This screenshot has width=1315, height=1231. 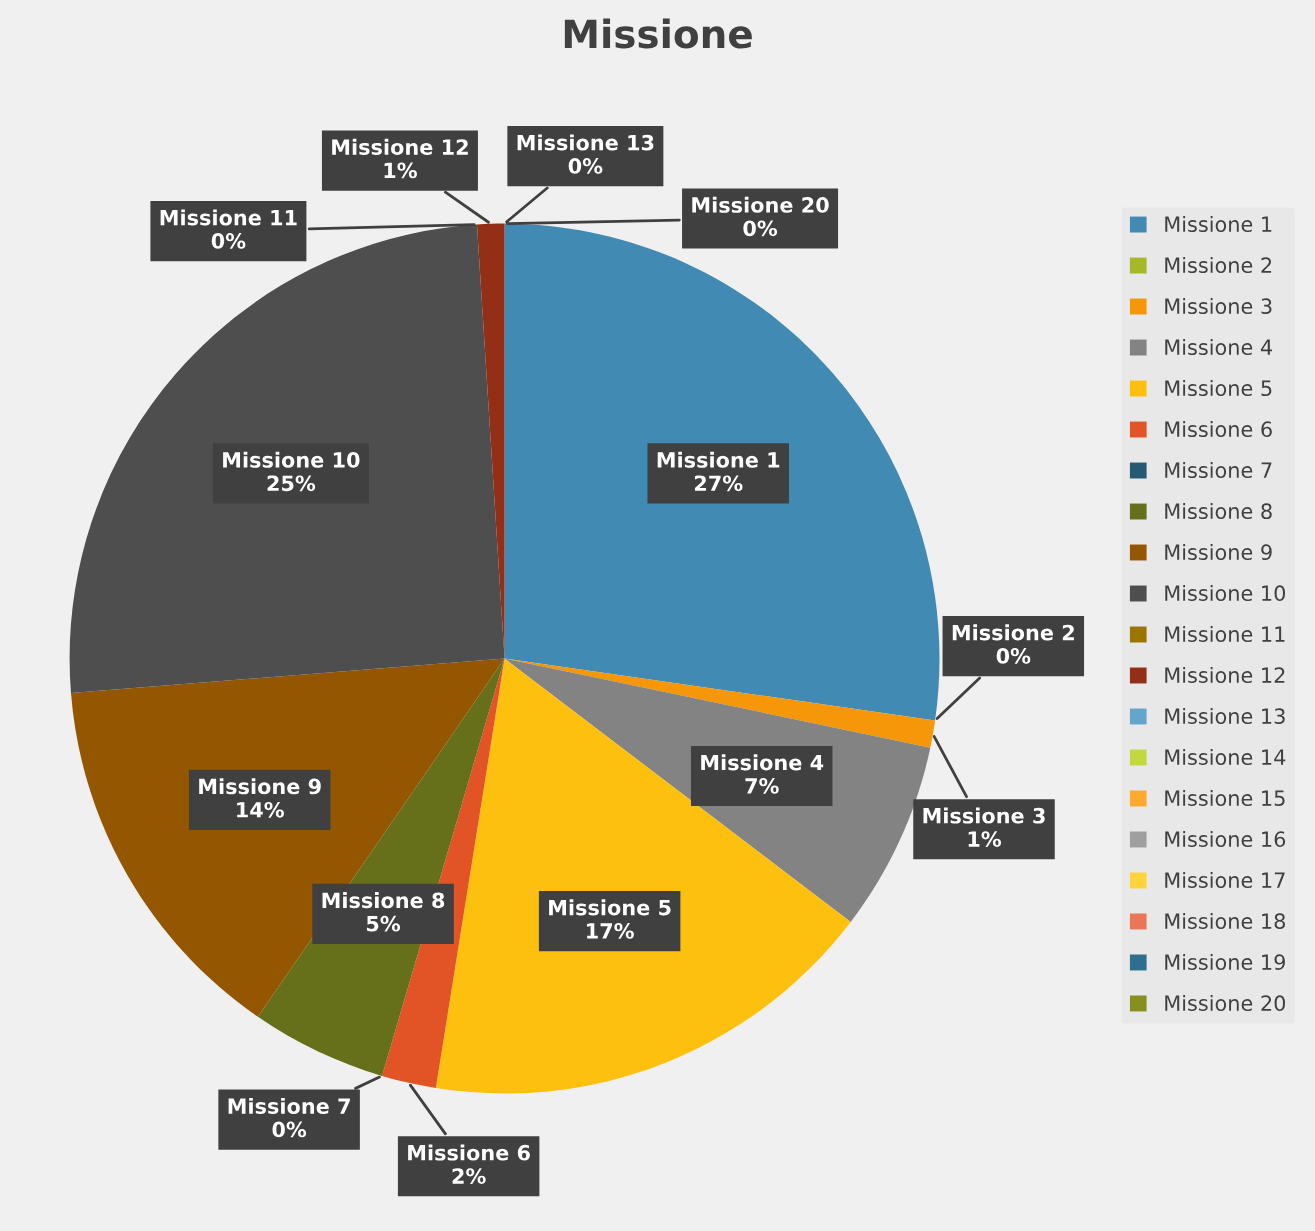 What do you see at coordinates (1013, 632) in the screenshot?
I see `category-label: Missione 2` at bounding box center [1013, 632].